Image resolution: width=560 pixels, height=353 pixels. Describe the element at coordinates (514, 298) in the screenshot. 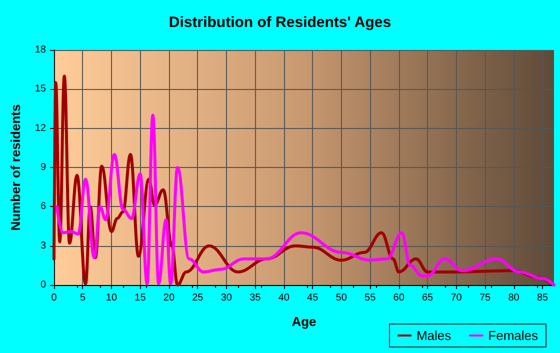

I see `x-tick-label: 80` at that location.